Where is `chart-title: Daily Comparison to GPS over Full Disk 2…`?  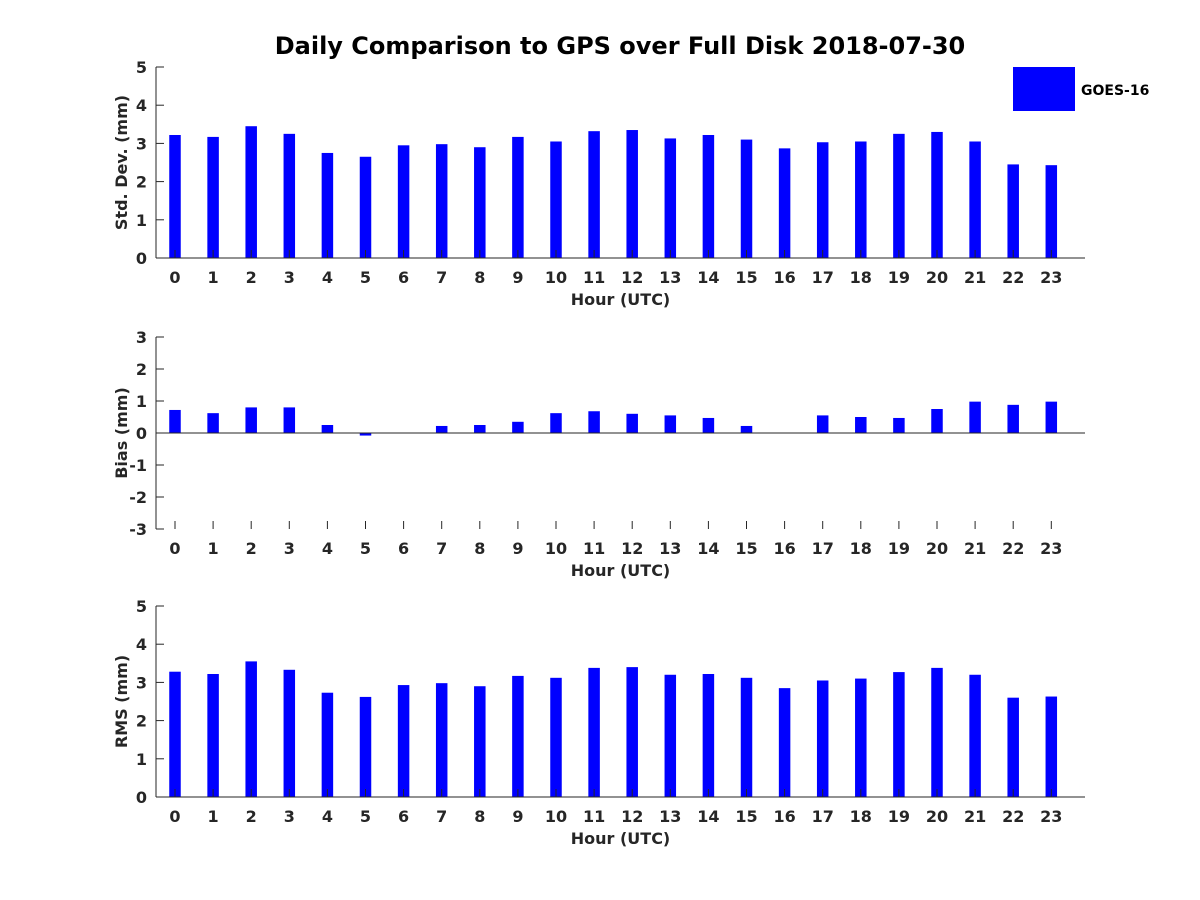
chart-title: Daily Comparison to GPS over Full Disk 2… is located at coordinates (620, 46).